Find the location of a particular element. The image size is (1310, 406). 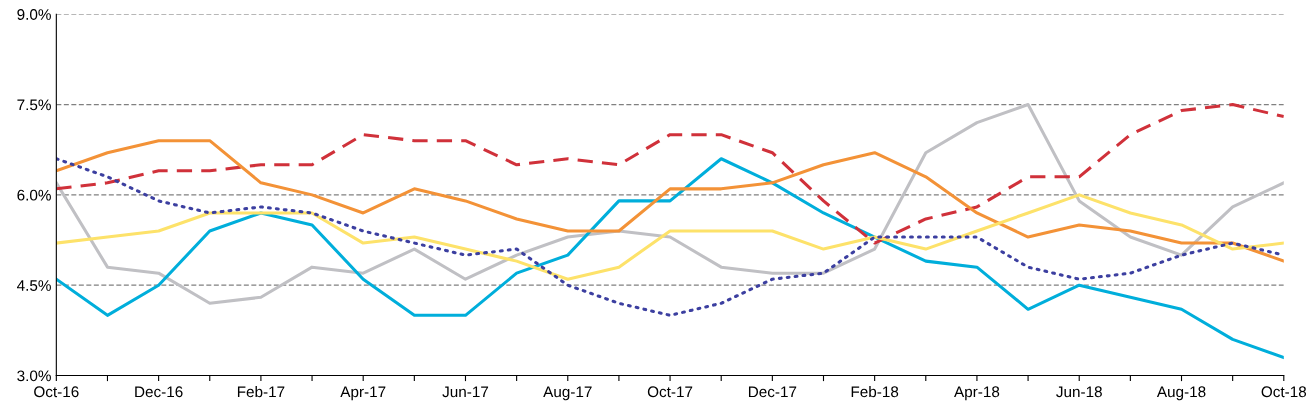

x-tick-label: Dec-16 is located at coordinates (159, 392).